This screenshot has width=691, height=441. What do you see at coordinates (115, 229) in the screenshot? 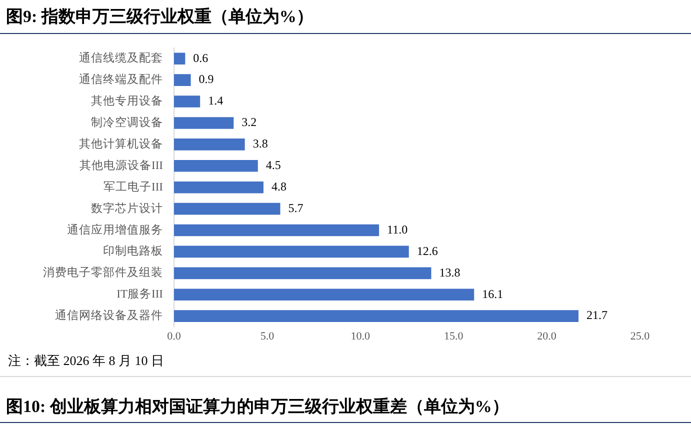
I see `y-tick-label: 通信应用增值服务` at bounding box center [115, 229].